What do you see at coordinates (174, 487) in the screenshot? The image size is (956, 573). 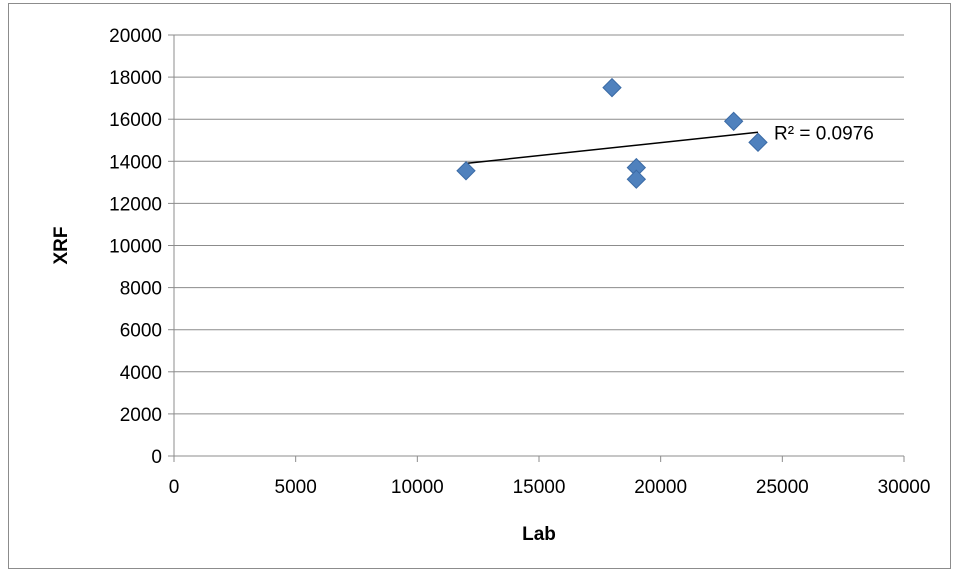 I see `x-tick-label: 0` at bounding box center [174, 487].